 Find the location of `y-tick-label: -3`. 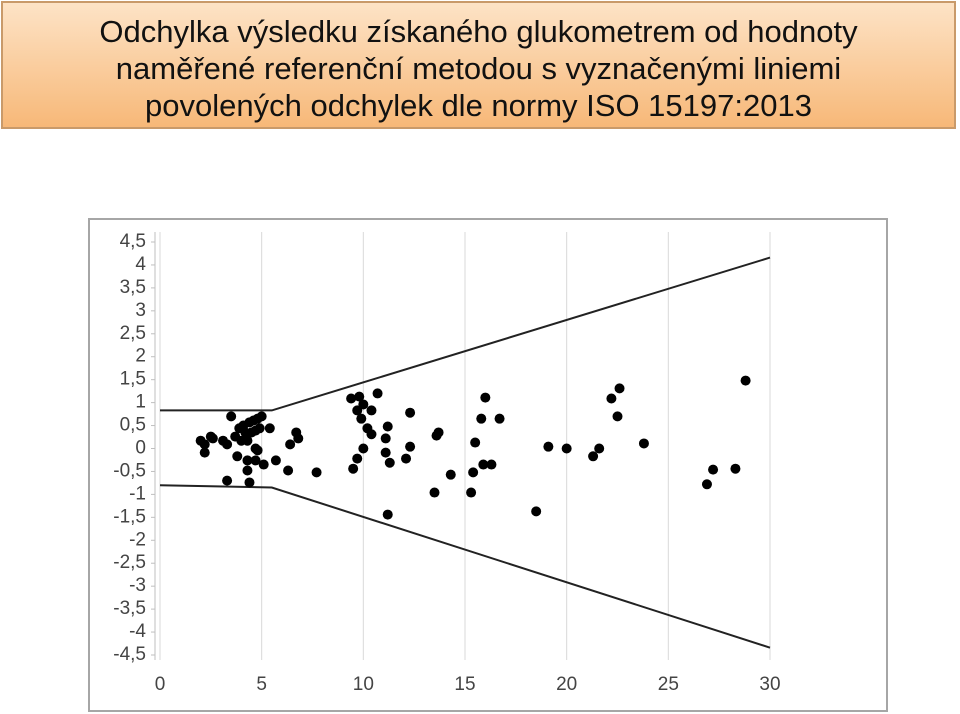

y-tick-label: -3 is located at coordinates (137, 585).